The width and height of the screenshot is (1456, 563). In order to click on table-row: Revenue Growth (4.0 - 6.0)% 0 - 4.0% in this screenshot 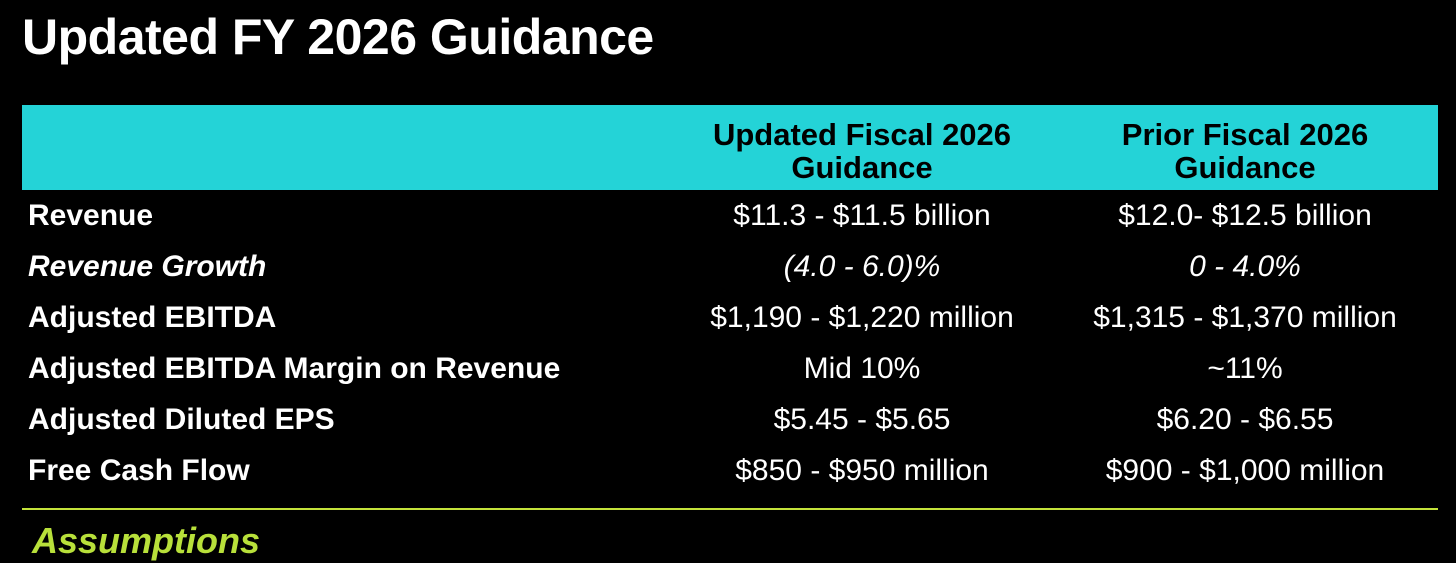, I will do `click(730, 266)`.